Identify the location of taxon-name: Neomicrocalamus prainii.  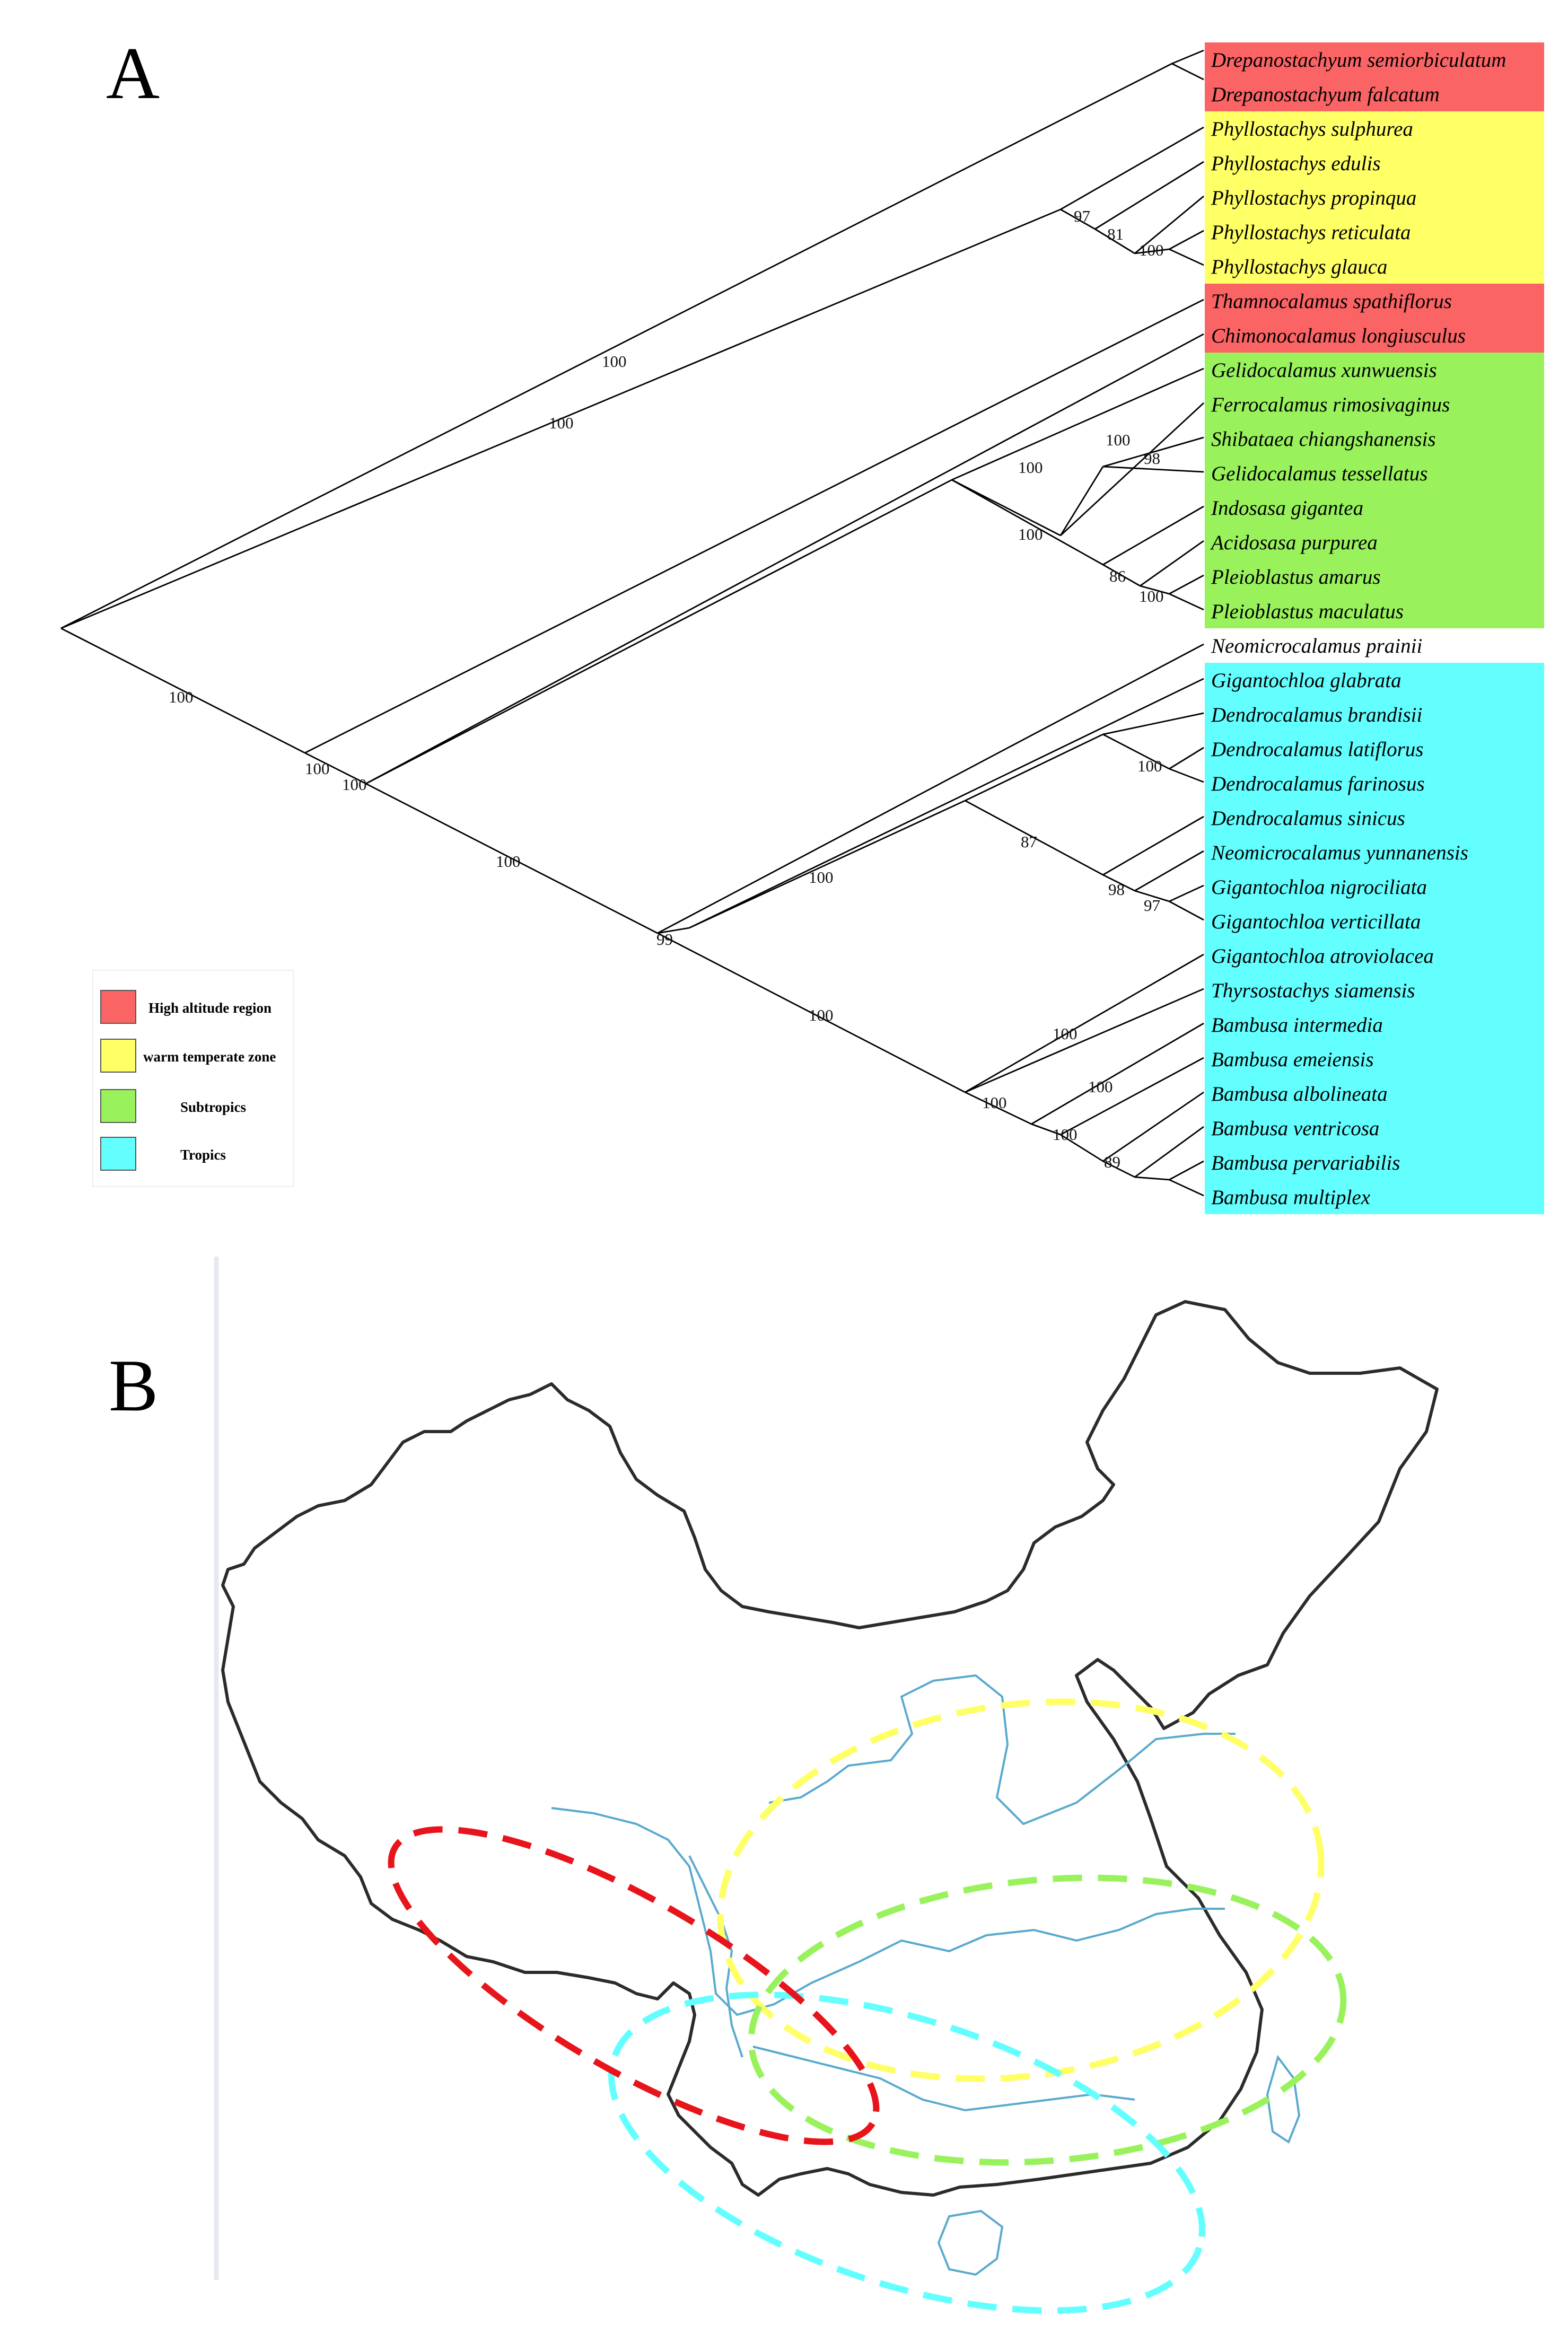
(1317, 646).